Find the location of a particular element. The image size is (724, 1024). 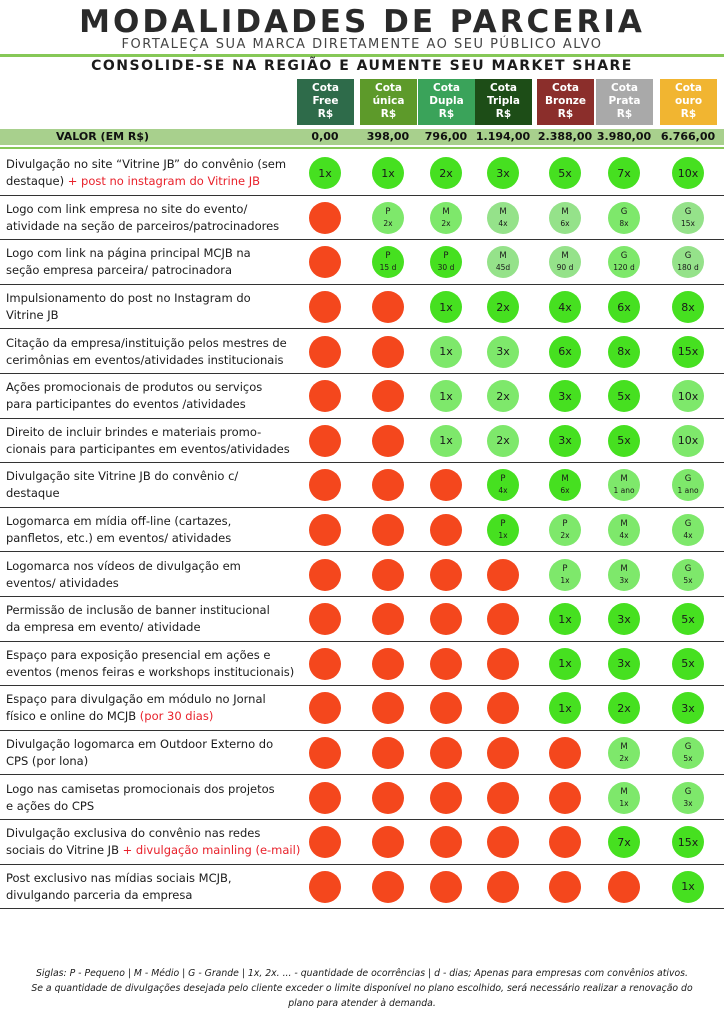

included-dot: P 1x is located at coordinates (503, 530).